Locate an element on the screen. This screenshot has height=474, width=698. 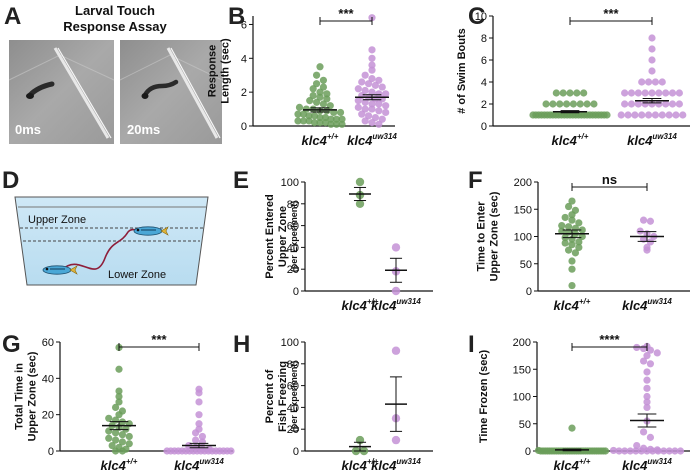
sig-label-g: *** is located at coordinates (159, 339).